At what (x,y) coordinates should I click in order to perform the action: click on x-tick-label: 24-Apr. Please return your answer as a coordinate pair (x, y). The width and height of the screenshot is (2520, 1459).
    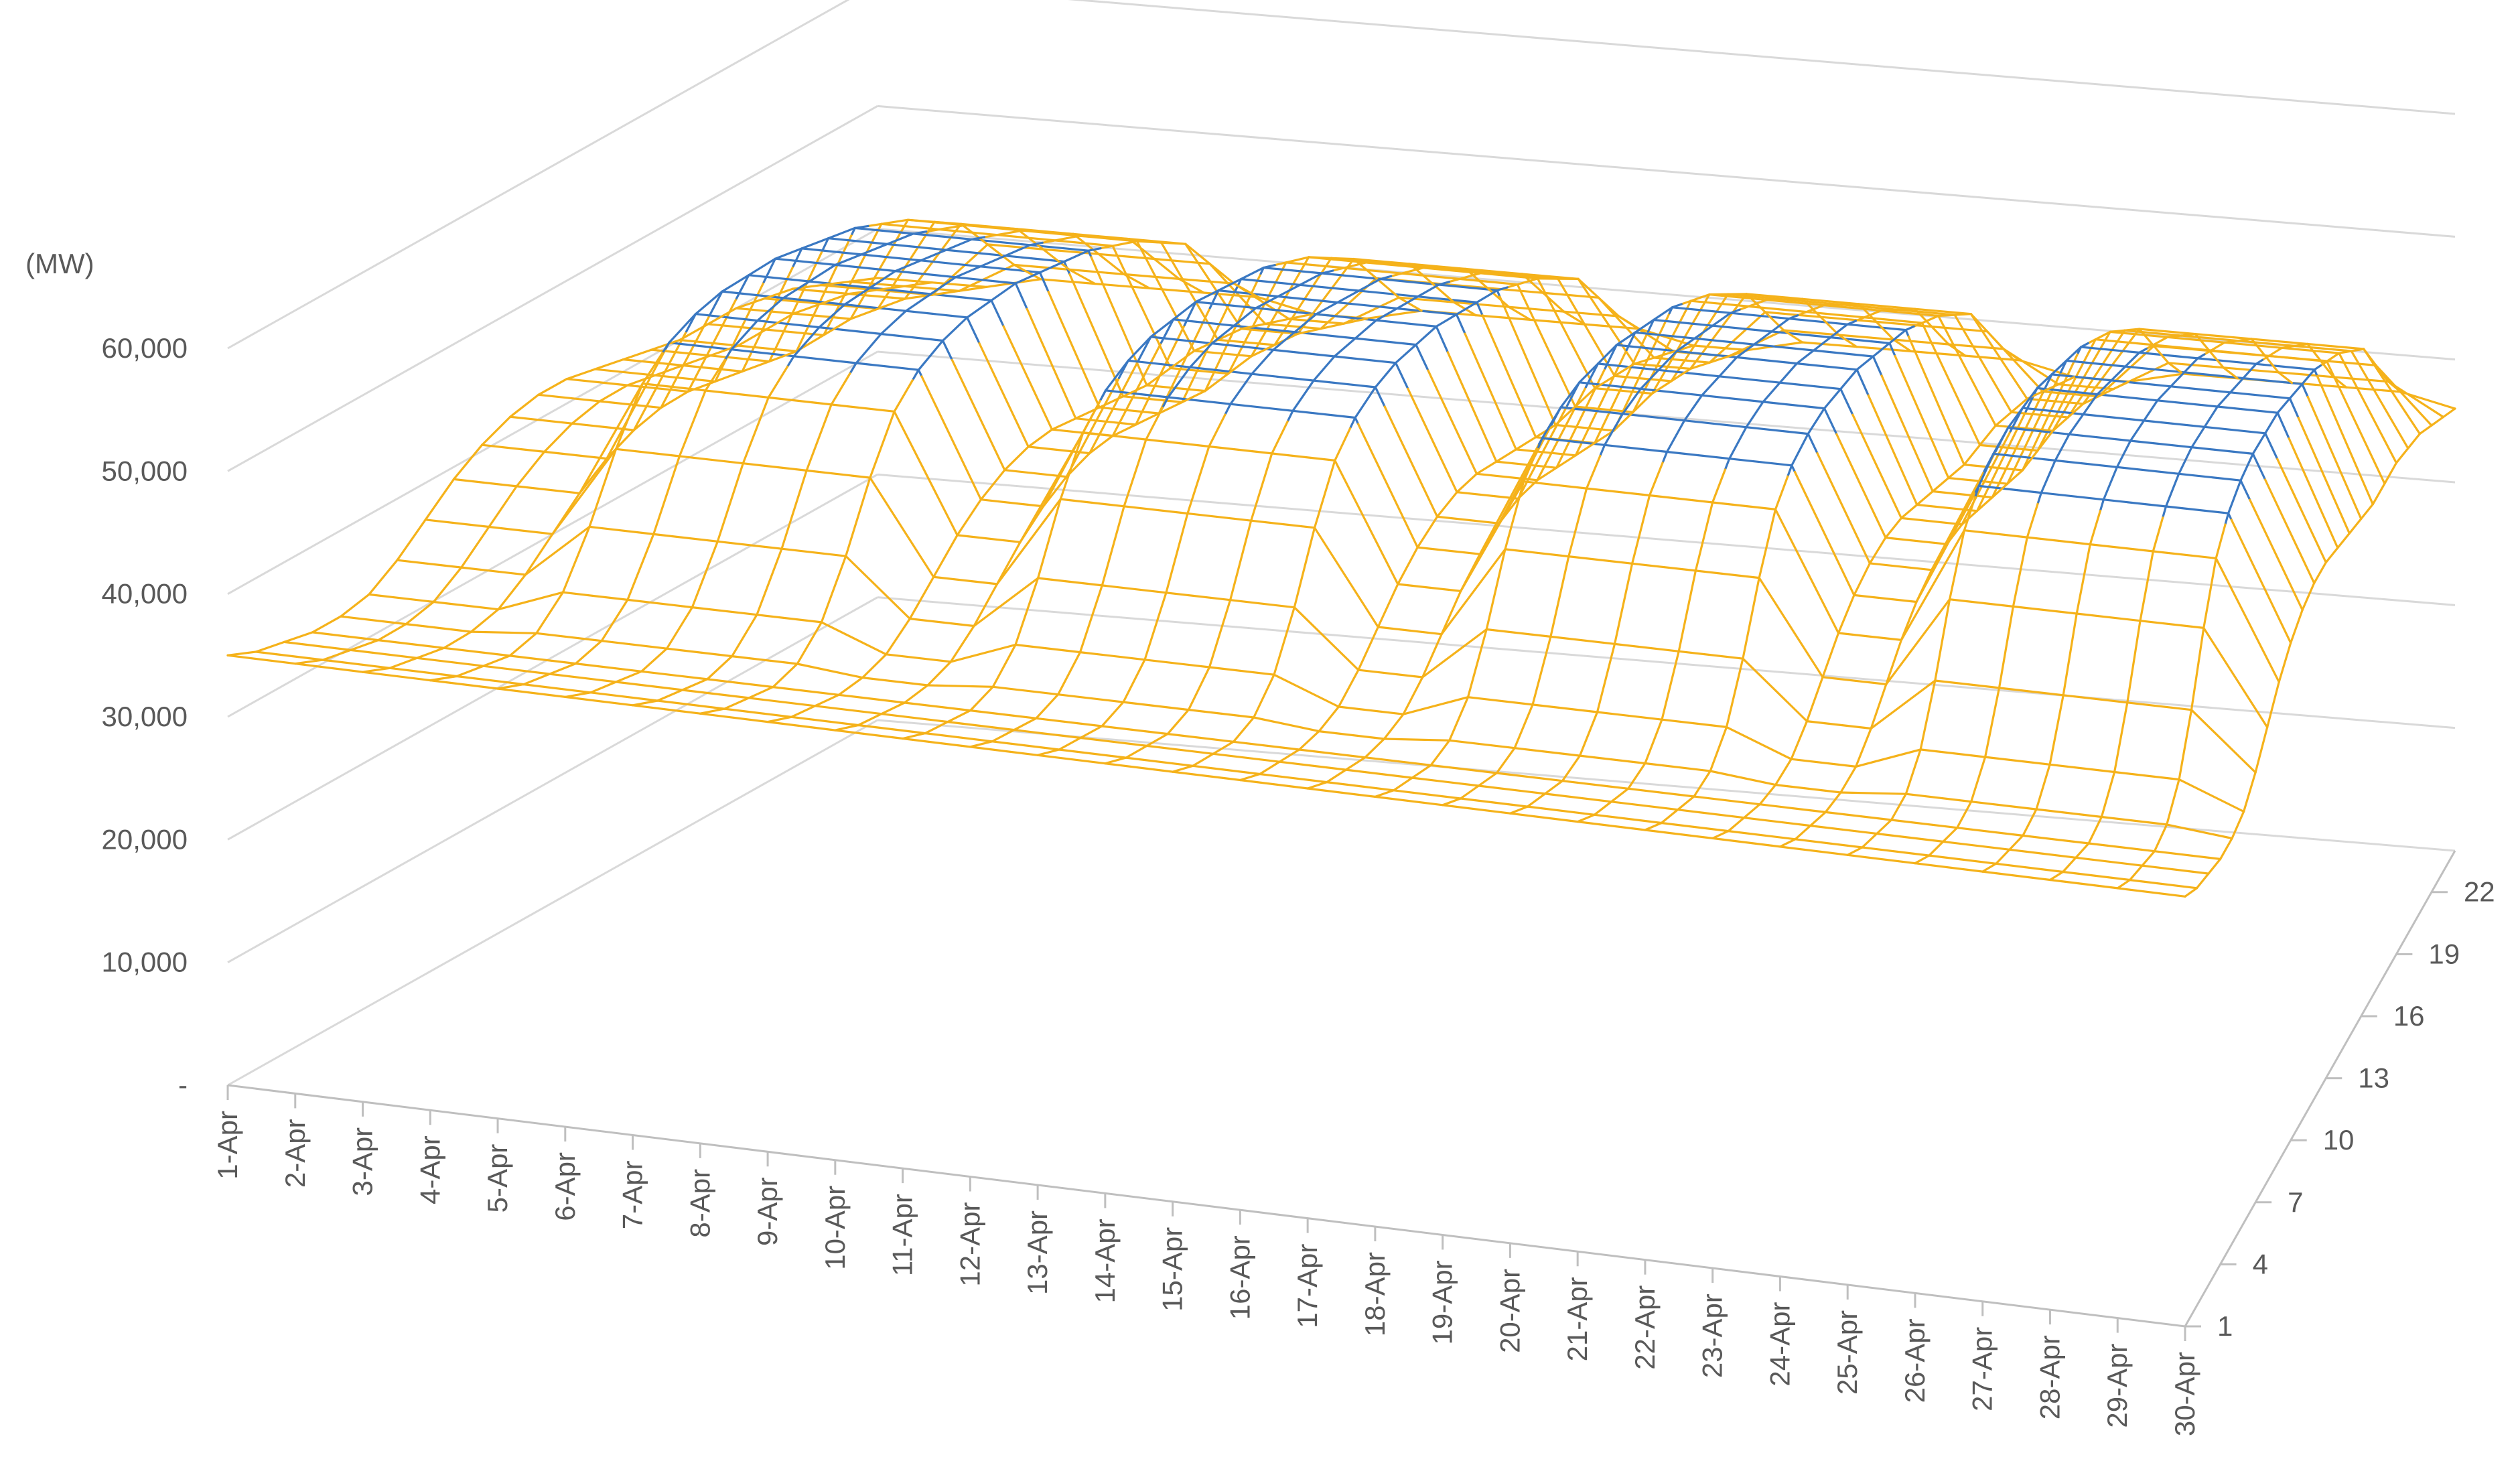
    Looking at the image, I should click on (1779, 1344).